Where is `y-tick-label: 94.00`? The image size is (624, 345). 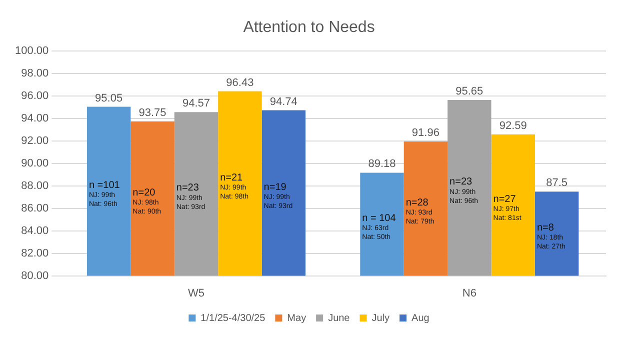
y-tick-label: 94.00 is located at coordinates (35, 118).